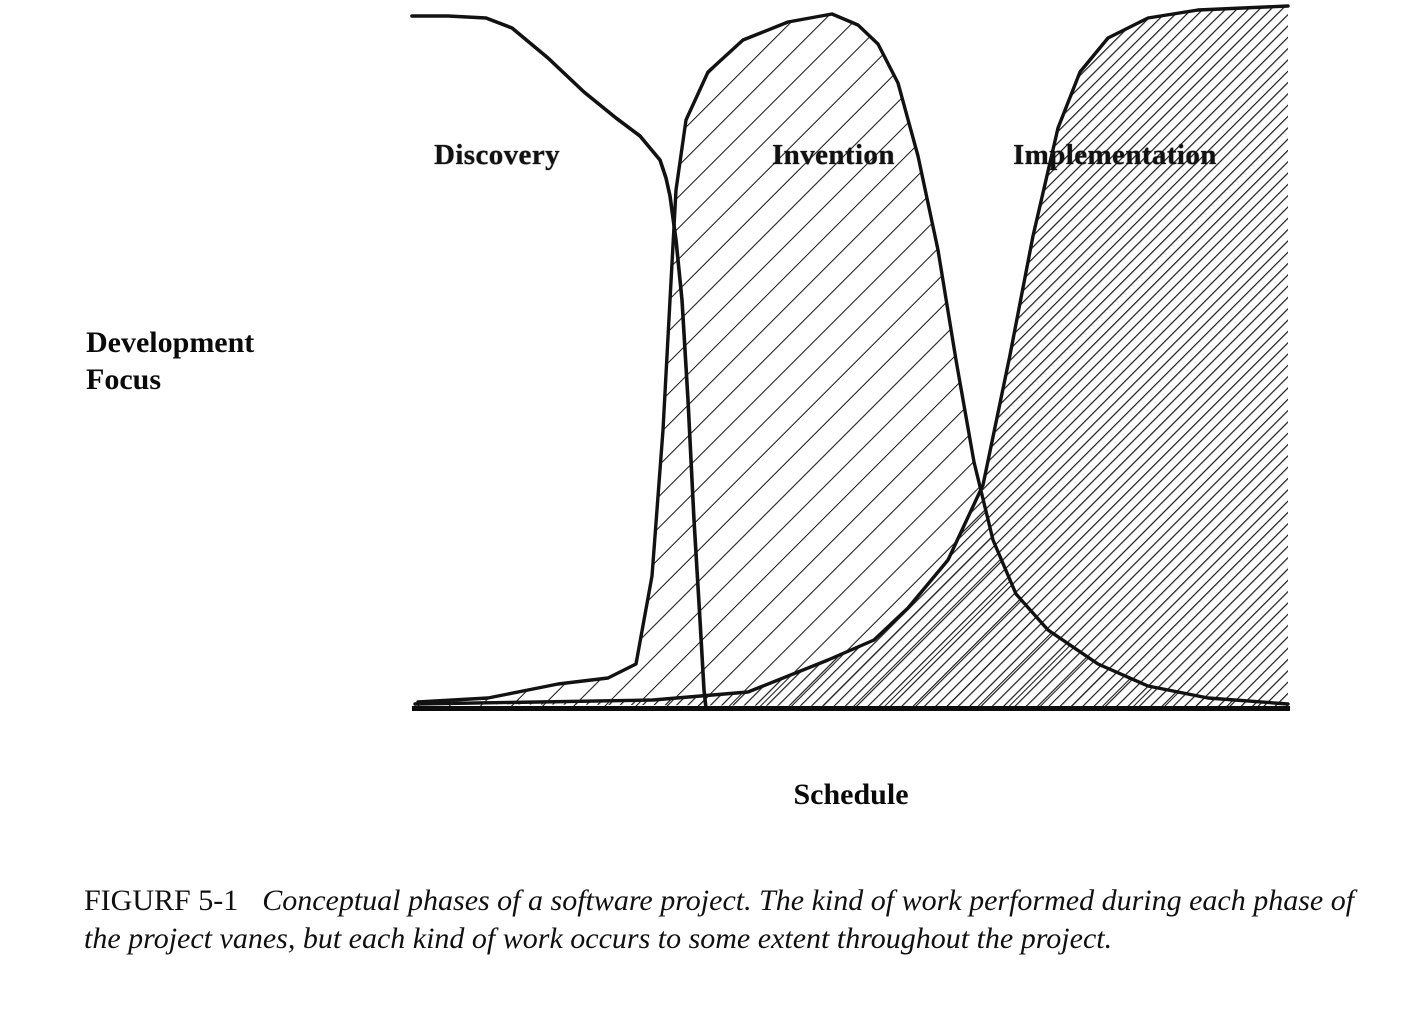 Image resolution: width=1424 pixels, height=1026 pixels. I want to click on y-axis-title: Development Focus, so click(236, 361).